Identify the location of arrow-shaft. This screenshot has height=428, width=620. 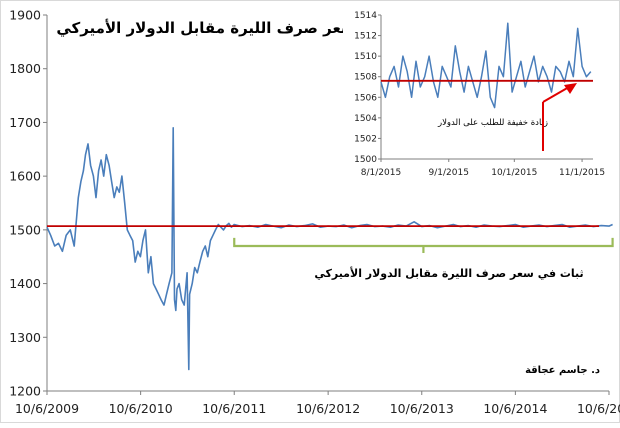
(556, 94).